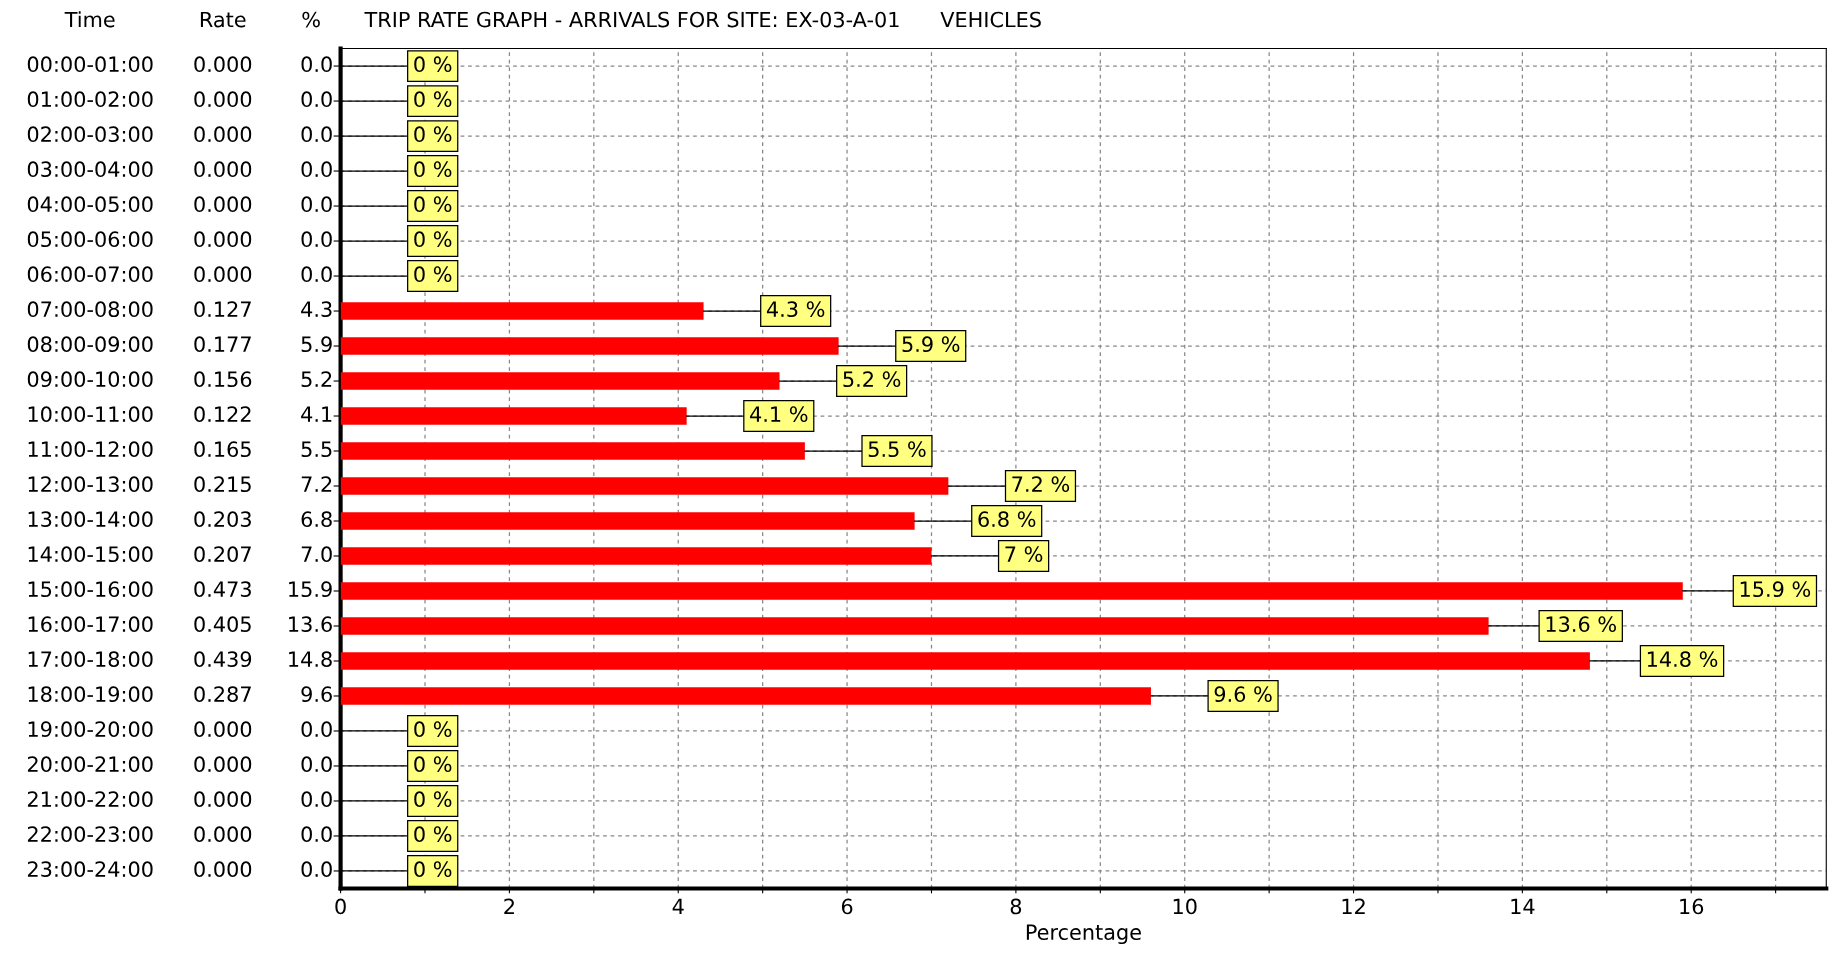 Image resolution: width=1841 pixels, height=971 pixels. What do you see at coordinates (222, 484) in the screenshot?
I see `text: 0.215` at bounding box center [222, 484].